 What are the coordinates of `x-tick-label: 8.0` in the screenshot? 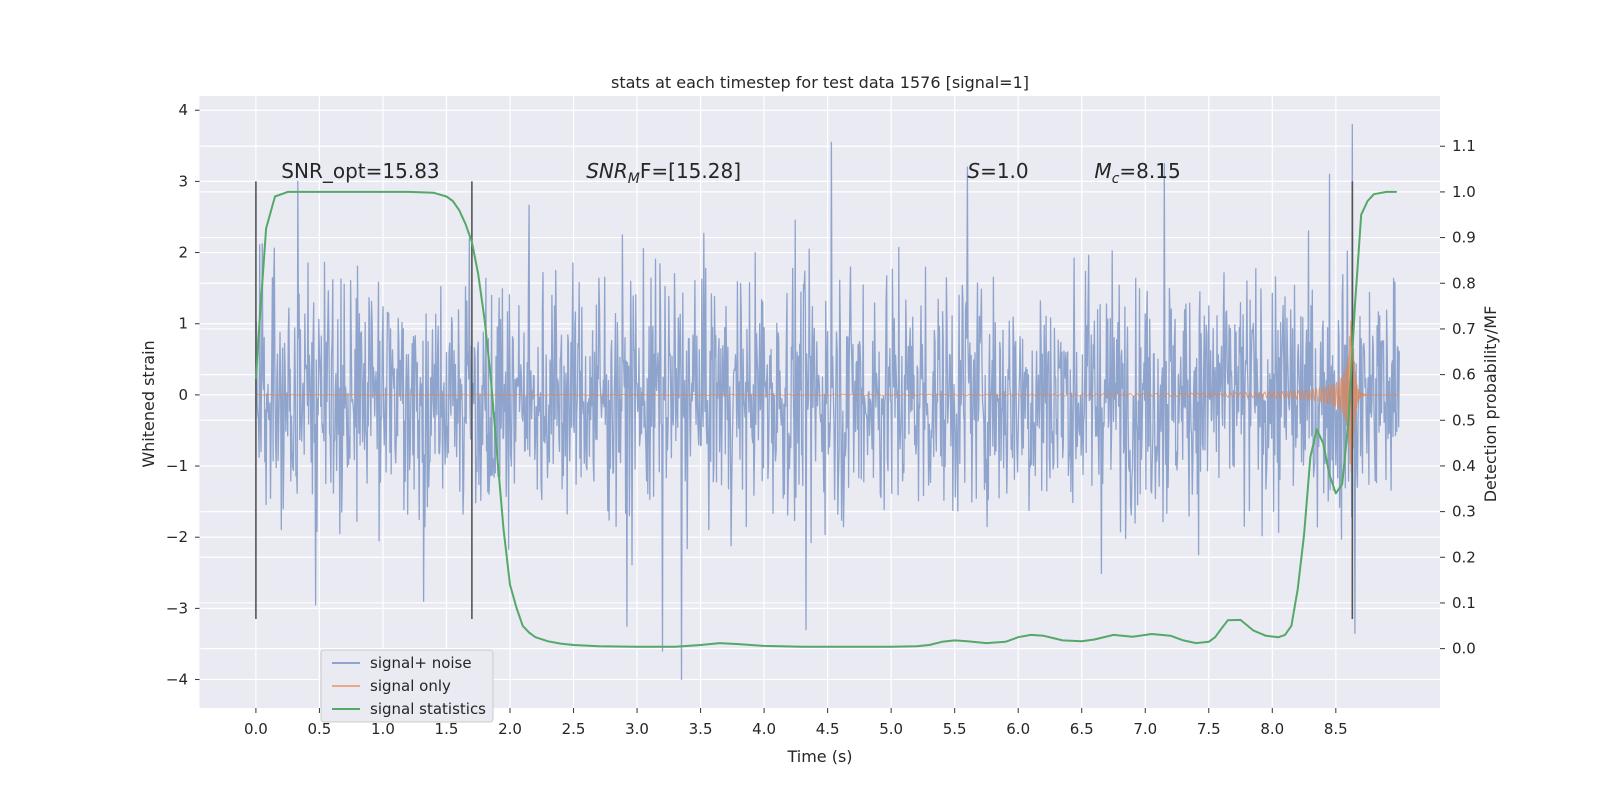 It's located at (1272, 729).